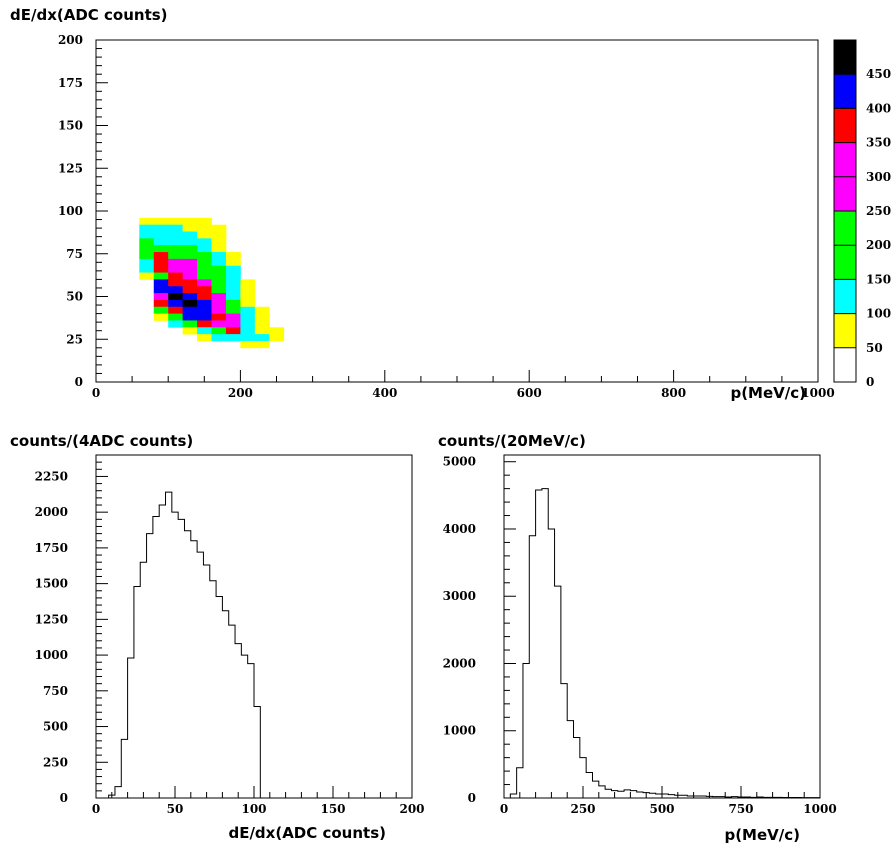 Image resolution: width=893 pixels, height=849 pixels. I want to click on colorbar-tick-label: 400, so click(878, 108).